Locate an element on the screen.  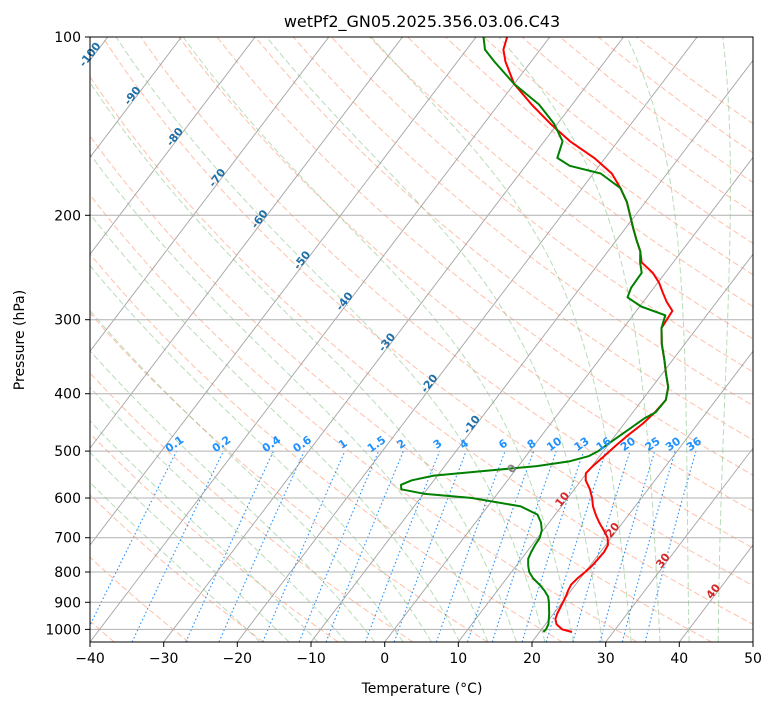
y-tick-label: 500 is located at coordinates (67, 452).